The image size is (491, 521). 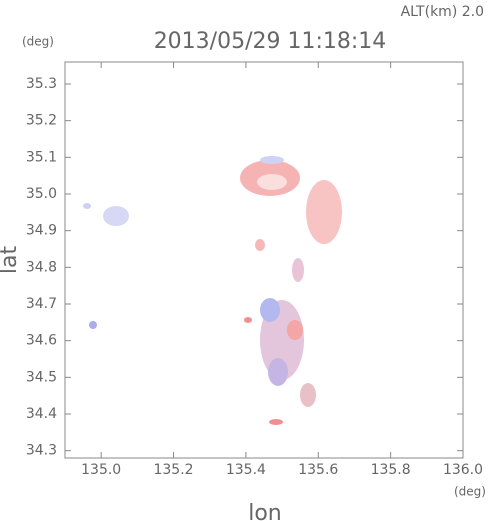 I want to click on x-axis-label: lon, so click(x=265, y=511).